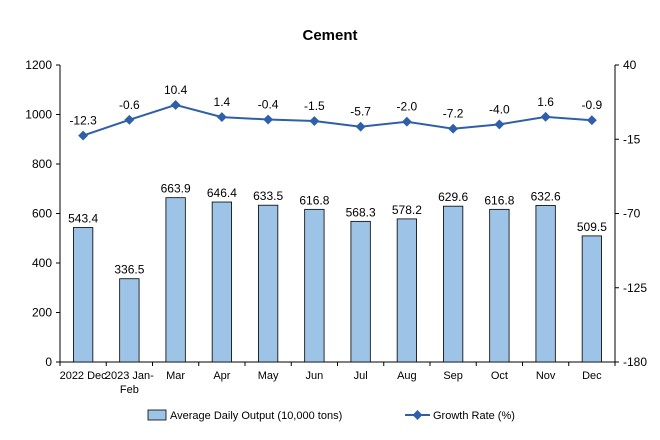  Describe the element at coordinates (417, 415) in the screenshot. I see `legend-line-marker` at that location.